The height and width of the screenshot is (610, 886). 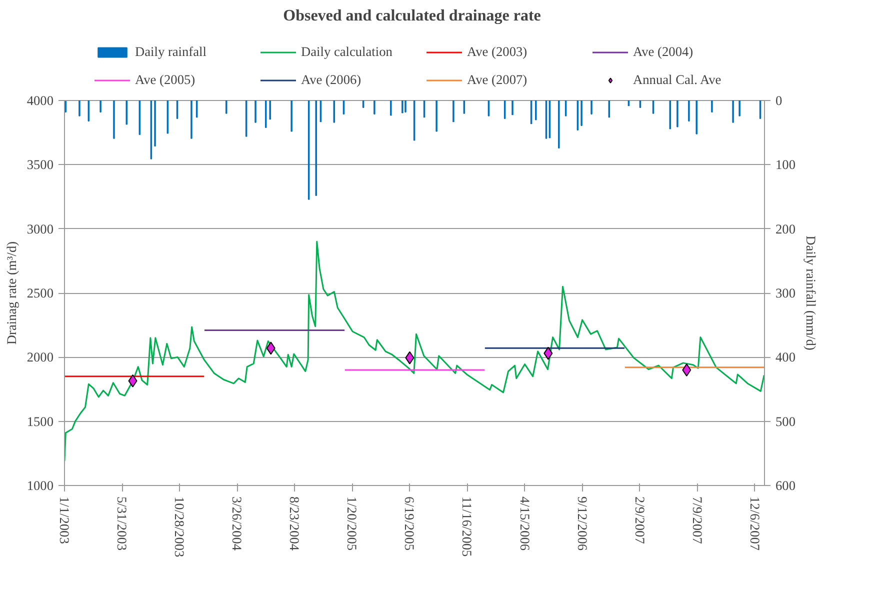 What do you see at coordinates (779, 100) in the screenshot?
I see `y2-tick-label: 0` at bounding box center [779, 100].